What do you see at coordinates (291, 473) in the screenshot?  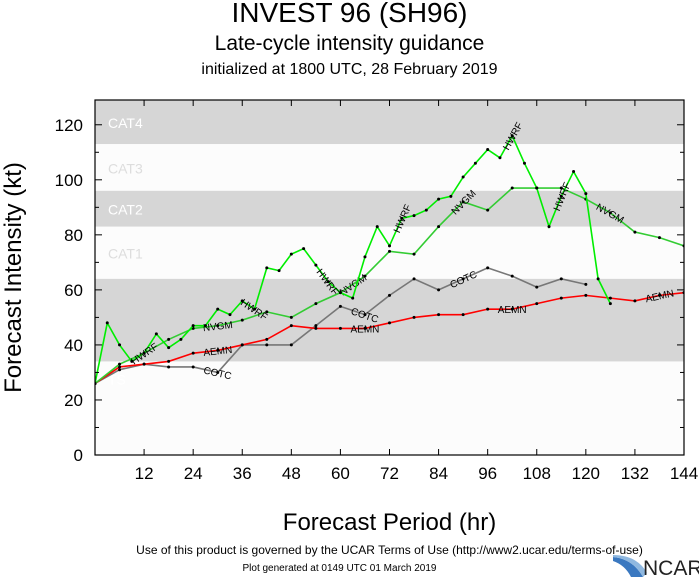 I see `x-tick-label: 48` at bounding box center [291, 473].